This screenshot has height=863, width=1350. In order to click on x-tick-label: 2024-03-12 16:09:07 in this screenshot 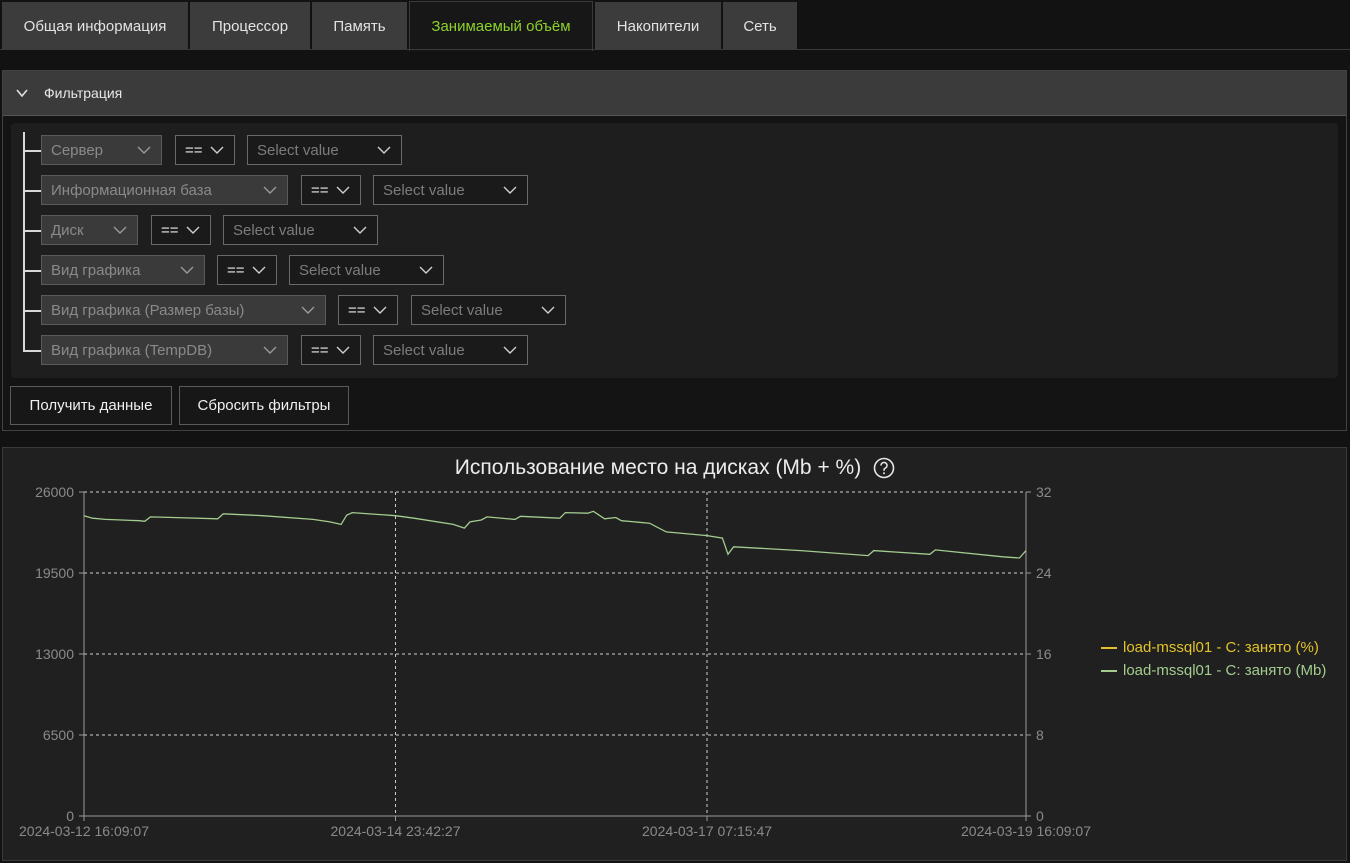, I will do `click(84, 831)`.